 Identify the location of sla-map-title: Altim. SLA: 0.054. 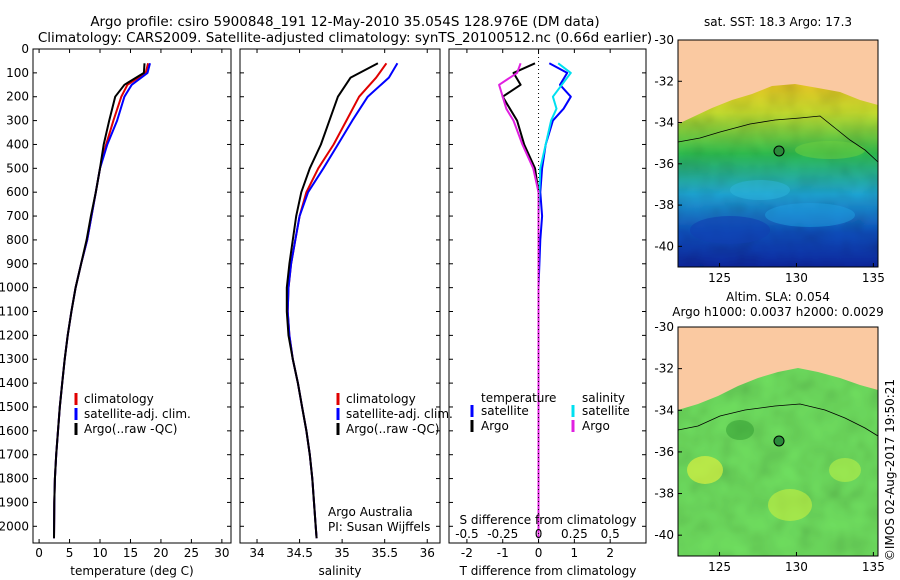
(778, 297).